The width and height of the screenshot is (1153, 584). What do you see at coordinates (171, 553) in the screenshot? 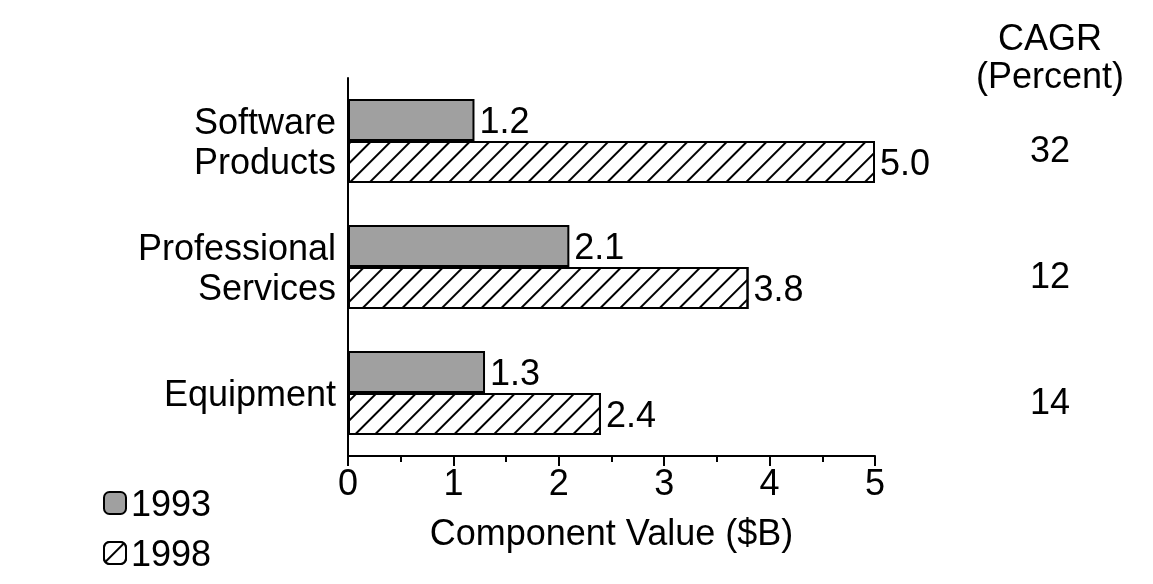
I see `legend-label: 1998` at bounding box center [171, 553].